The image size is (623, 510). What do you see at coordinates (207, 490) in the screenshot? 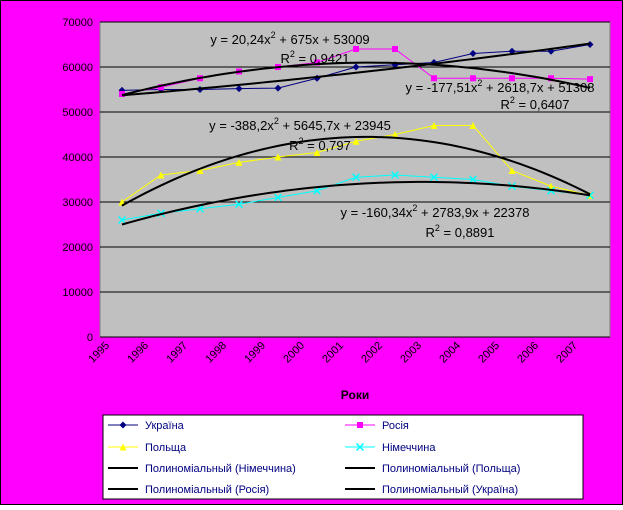
I see `legend-label: Полиноміальный (Росія)` at bounding box center [207, 490].